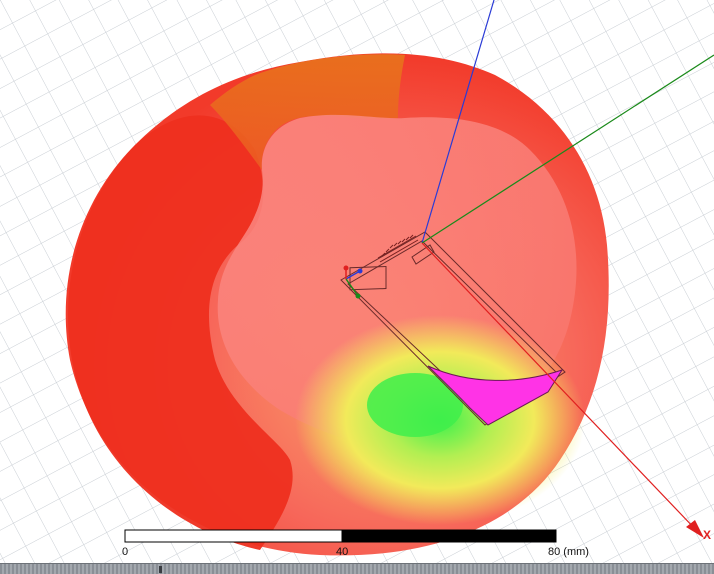 Image resolution: width=714 pixels, height=574 pixels. What do you see at coordinates (449, 536) in the screenshot?
I see `scale-bar-black-segment` at bounding box center [449, 536].